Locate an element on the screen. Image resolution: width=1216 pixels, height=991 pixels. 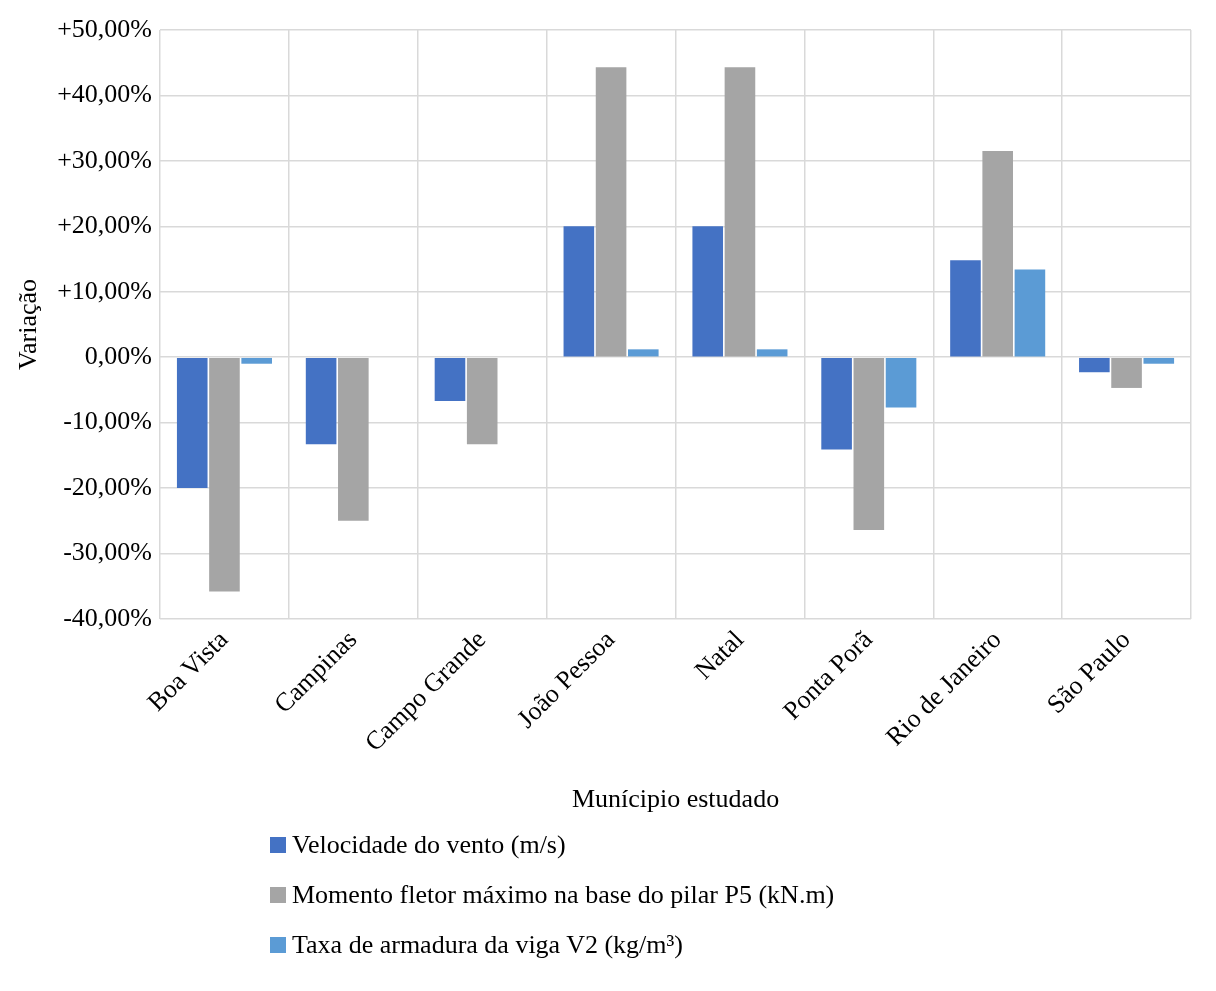
legend-label: Taxa de armadura da viga V2 (kg/m³) is located at coordinates (488, 945).